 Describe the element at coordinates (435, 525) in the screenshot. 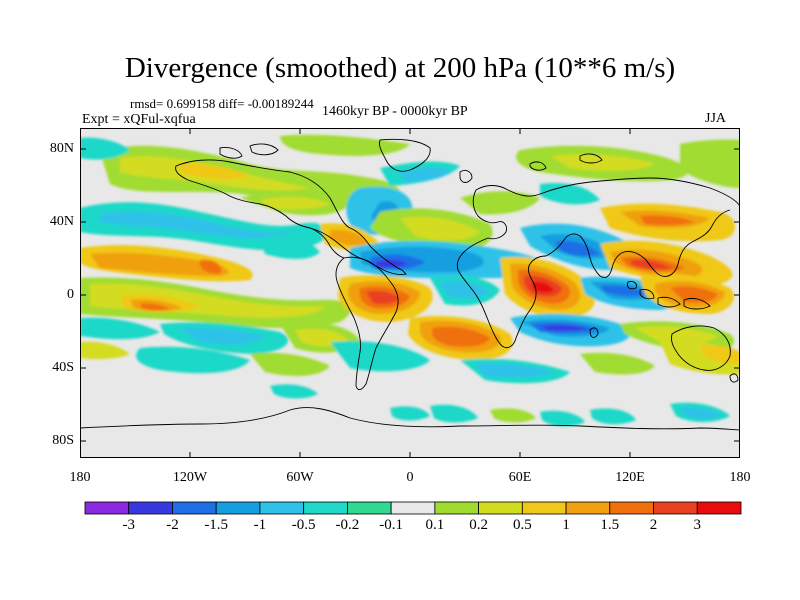

I see `colorbar-label: 0.1` at that location.